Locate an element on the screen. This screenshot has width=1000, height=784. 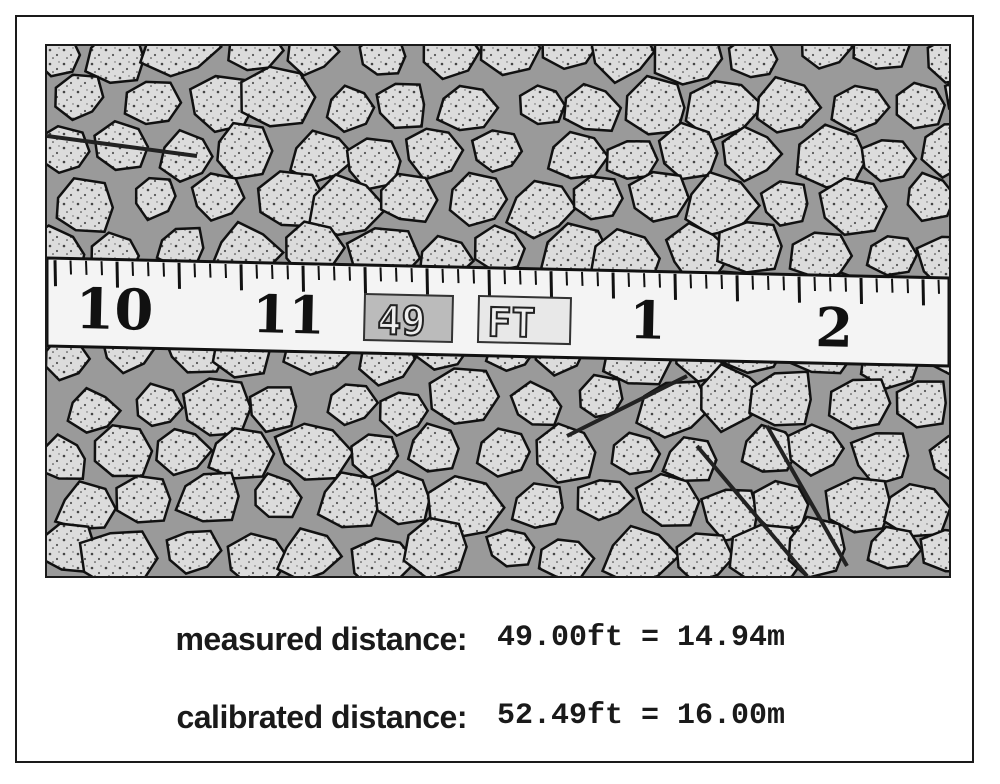
calibrated-distance-row: calibrated distance: 52.49ft = 16.00m is located at coordinates (494, 718).